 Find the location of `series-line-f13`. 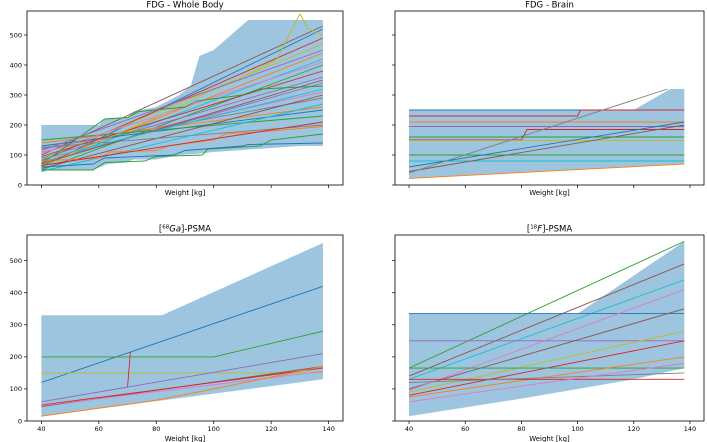

series-line-f13 is located at coordinates (546, 377).